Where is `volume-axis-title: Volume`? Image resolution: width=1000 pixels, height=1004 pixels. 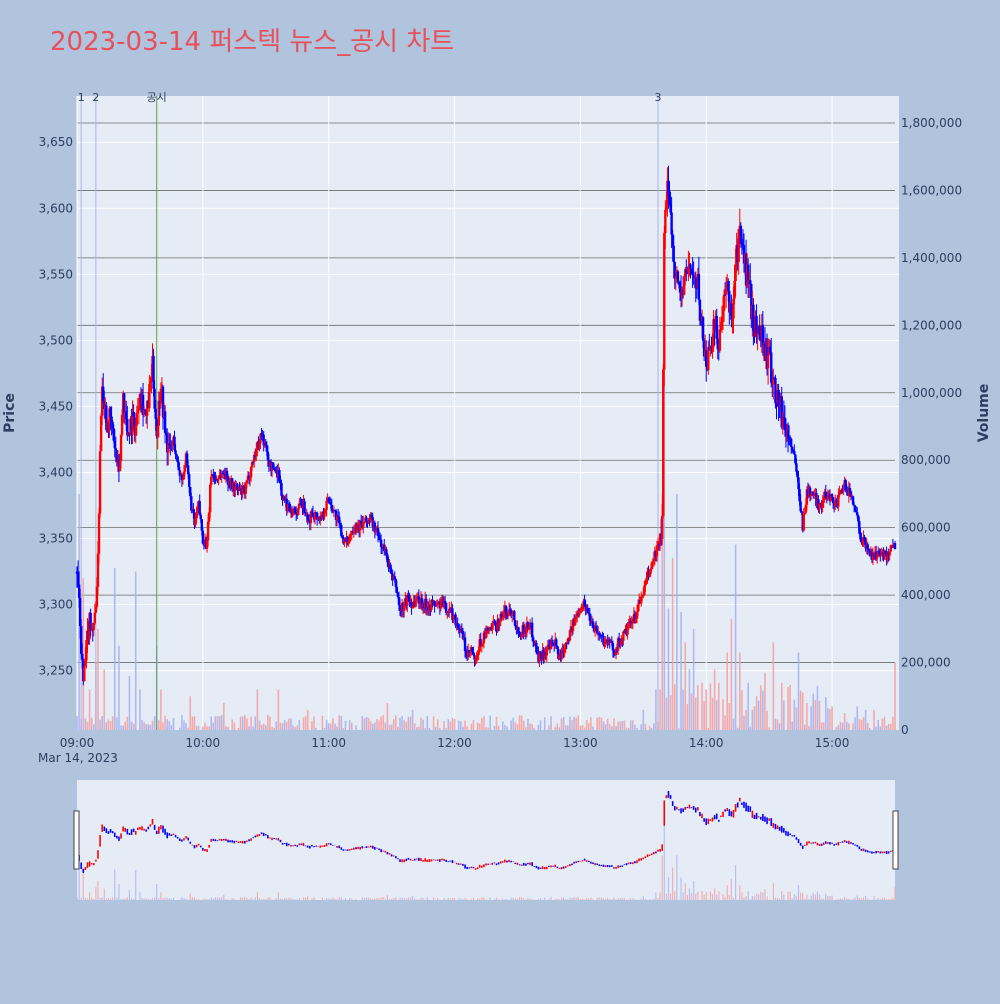
volume-axis-title: Volume is located at coordinates (984, 413).